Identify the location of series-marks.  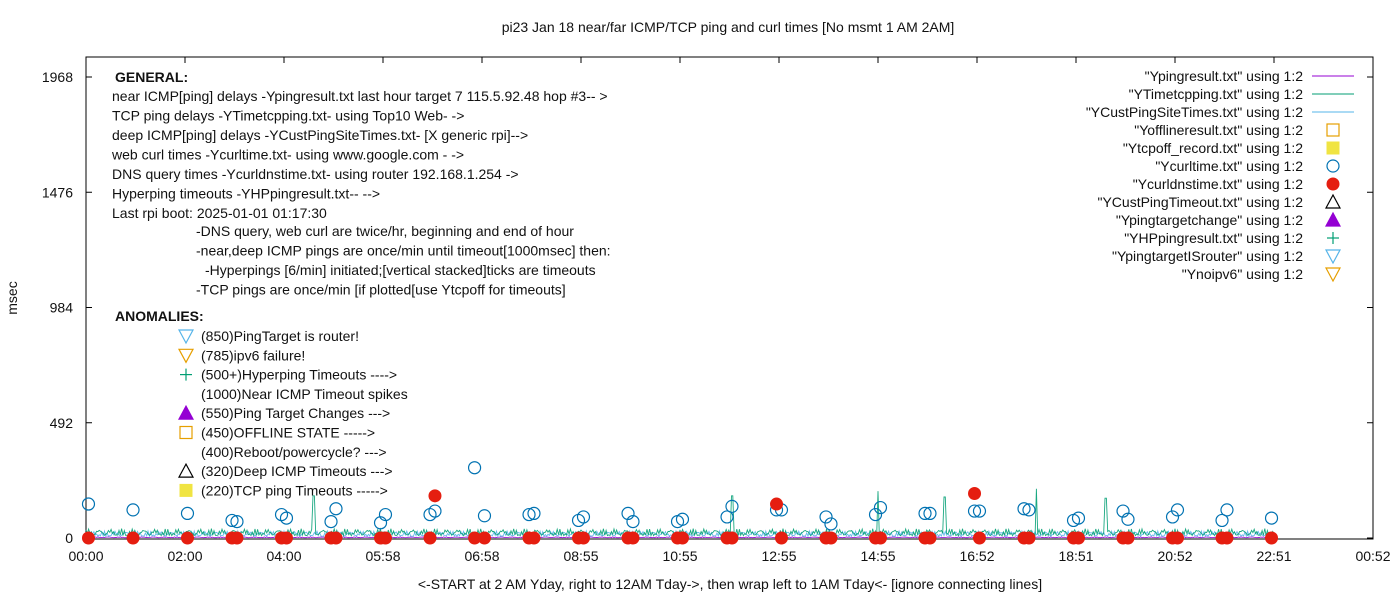
(680, 503).